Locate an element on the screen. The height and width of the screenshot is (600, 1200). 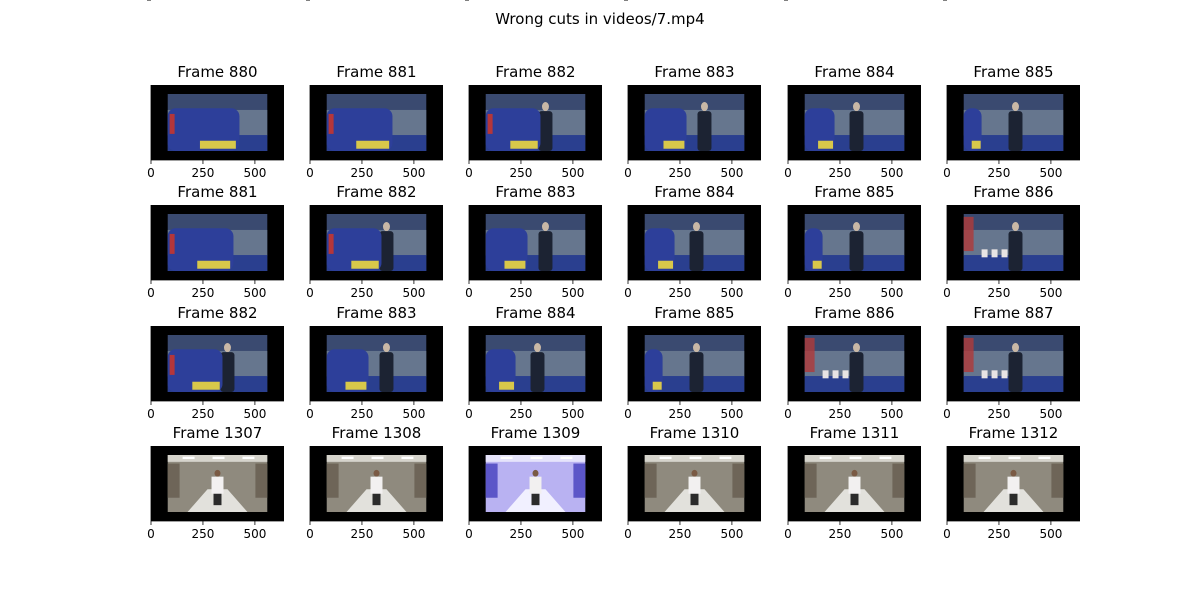
frame-panel: Frame 131202505000200 is located at coordinates (998, 270).